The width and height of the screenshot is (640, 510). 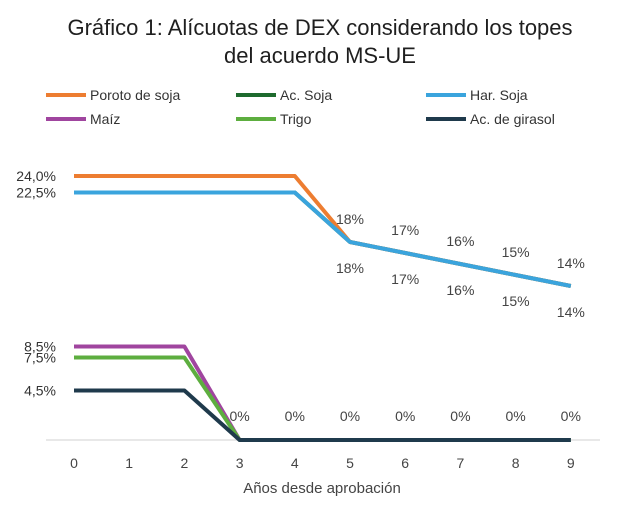 I want to click on series-line-har-soja, so click(x=323, y=239).